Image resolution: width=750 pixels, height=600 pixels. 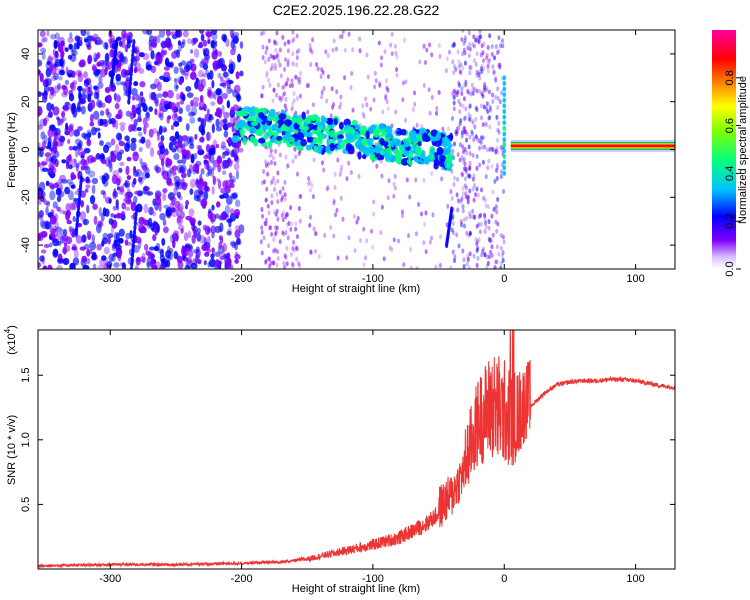 What do you see at coordinates (26, 102) in the screenshot?
I see `y-tick-label: 20` at bounding box center [26, 102].